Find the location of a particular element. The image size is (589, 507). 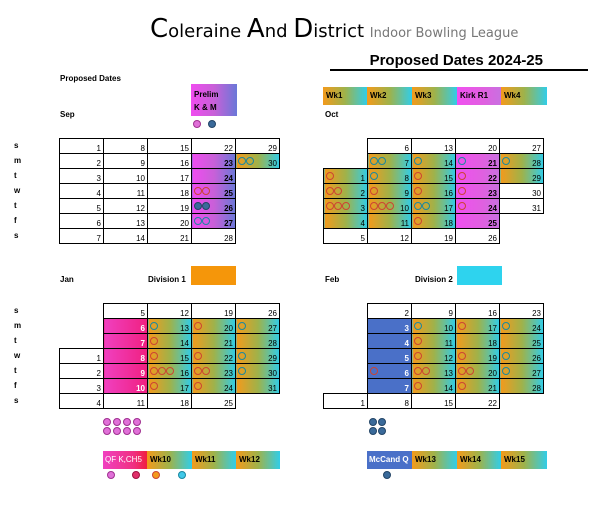

title-rule is located at coordinates (459, 70).